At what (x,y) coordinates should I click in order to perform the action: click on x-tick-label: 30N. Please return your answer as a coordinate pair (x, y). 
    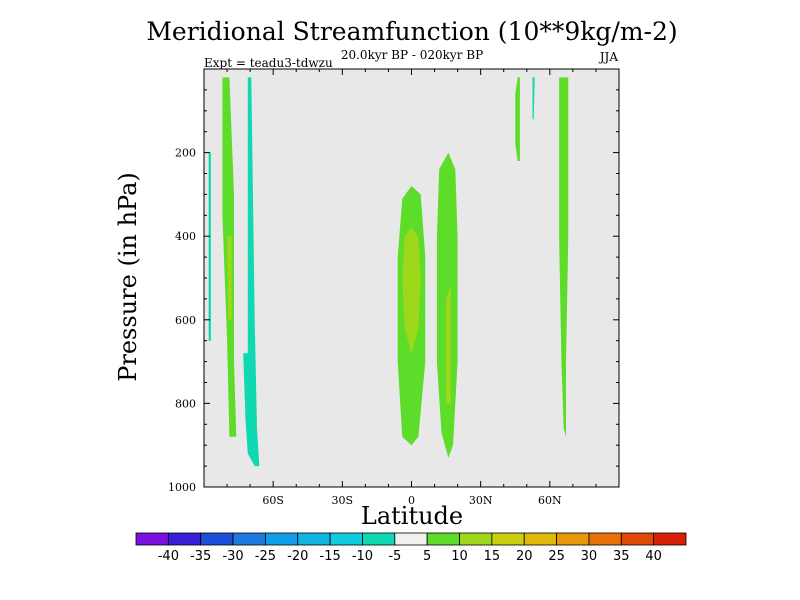
    Looking at the image, I should click on (481, 500).